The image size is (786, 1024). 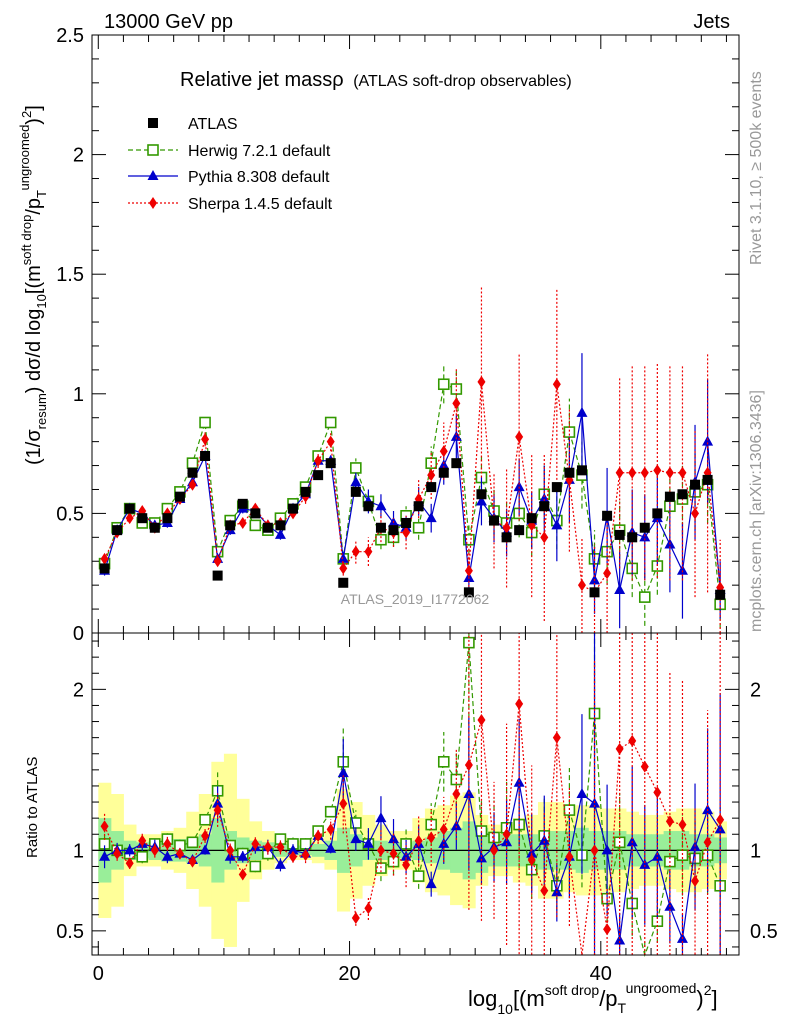 I want to click on legend-label: Sherpa 1.4.5 default, so click(x=260, y=204).